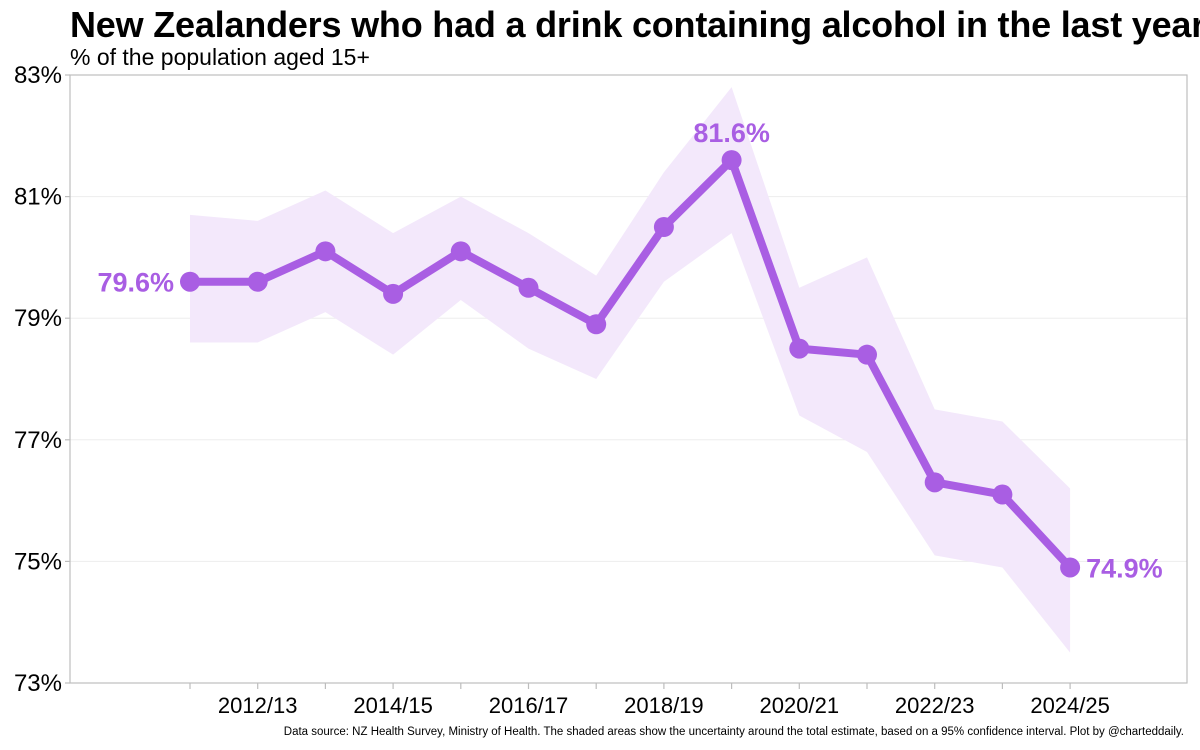  Describe the element at coordinates (529, 705) in the screenshot. I see `x-tick-label: 2016/17` at that location.